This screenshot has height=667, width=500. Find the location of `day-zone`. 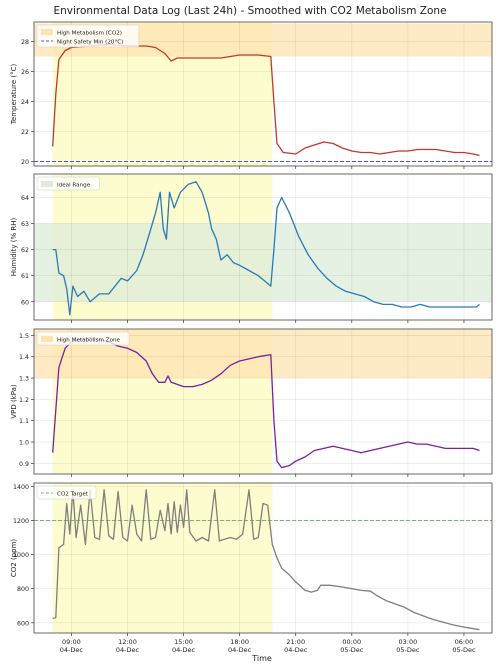

day-zone is located at coordinates (162, 558).